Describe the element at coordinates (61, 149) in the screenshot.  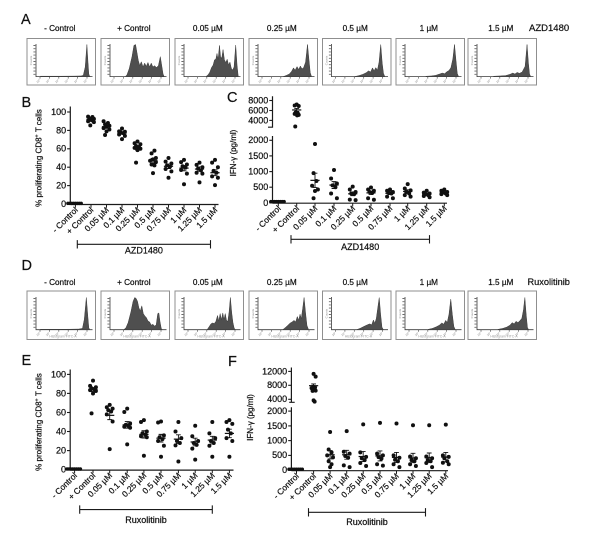
I see `svg-text: 60` at that location.